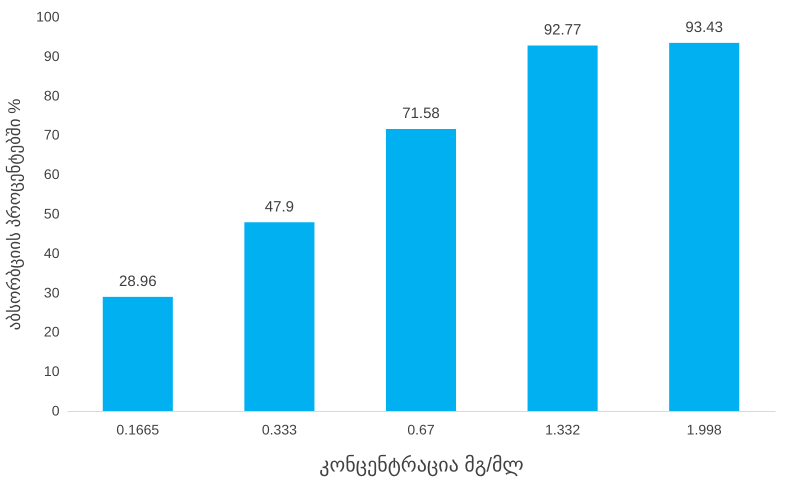  Describe the element at coordinates (563, 29) in the screenshot. I see `data-label: 92.77` at that location.